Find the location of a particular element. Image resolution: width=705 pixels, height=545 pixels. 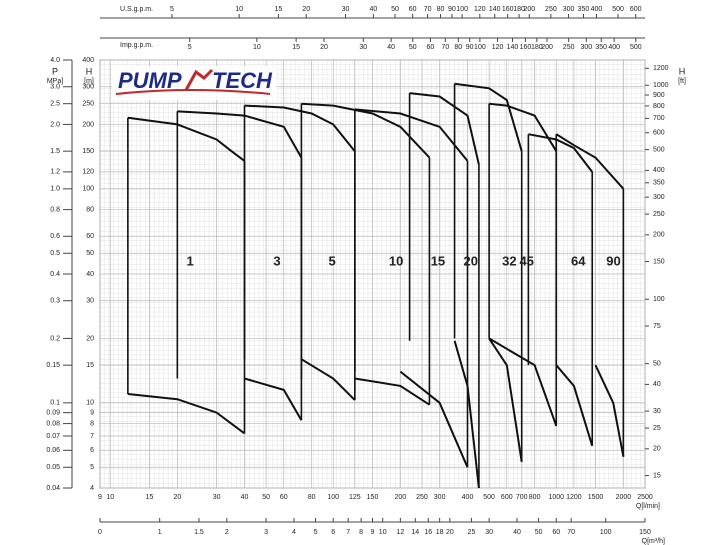

imp-tick-label: 40 is located at coordinates (391, 47).